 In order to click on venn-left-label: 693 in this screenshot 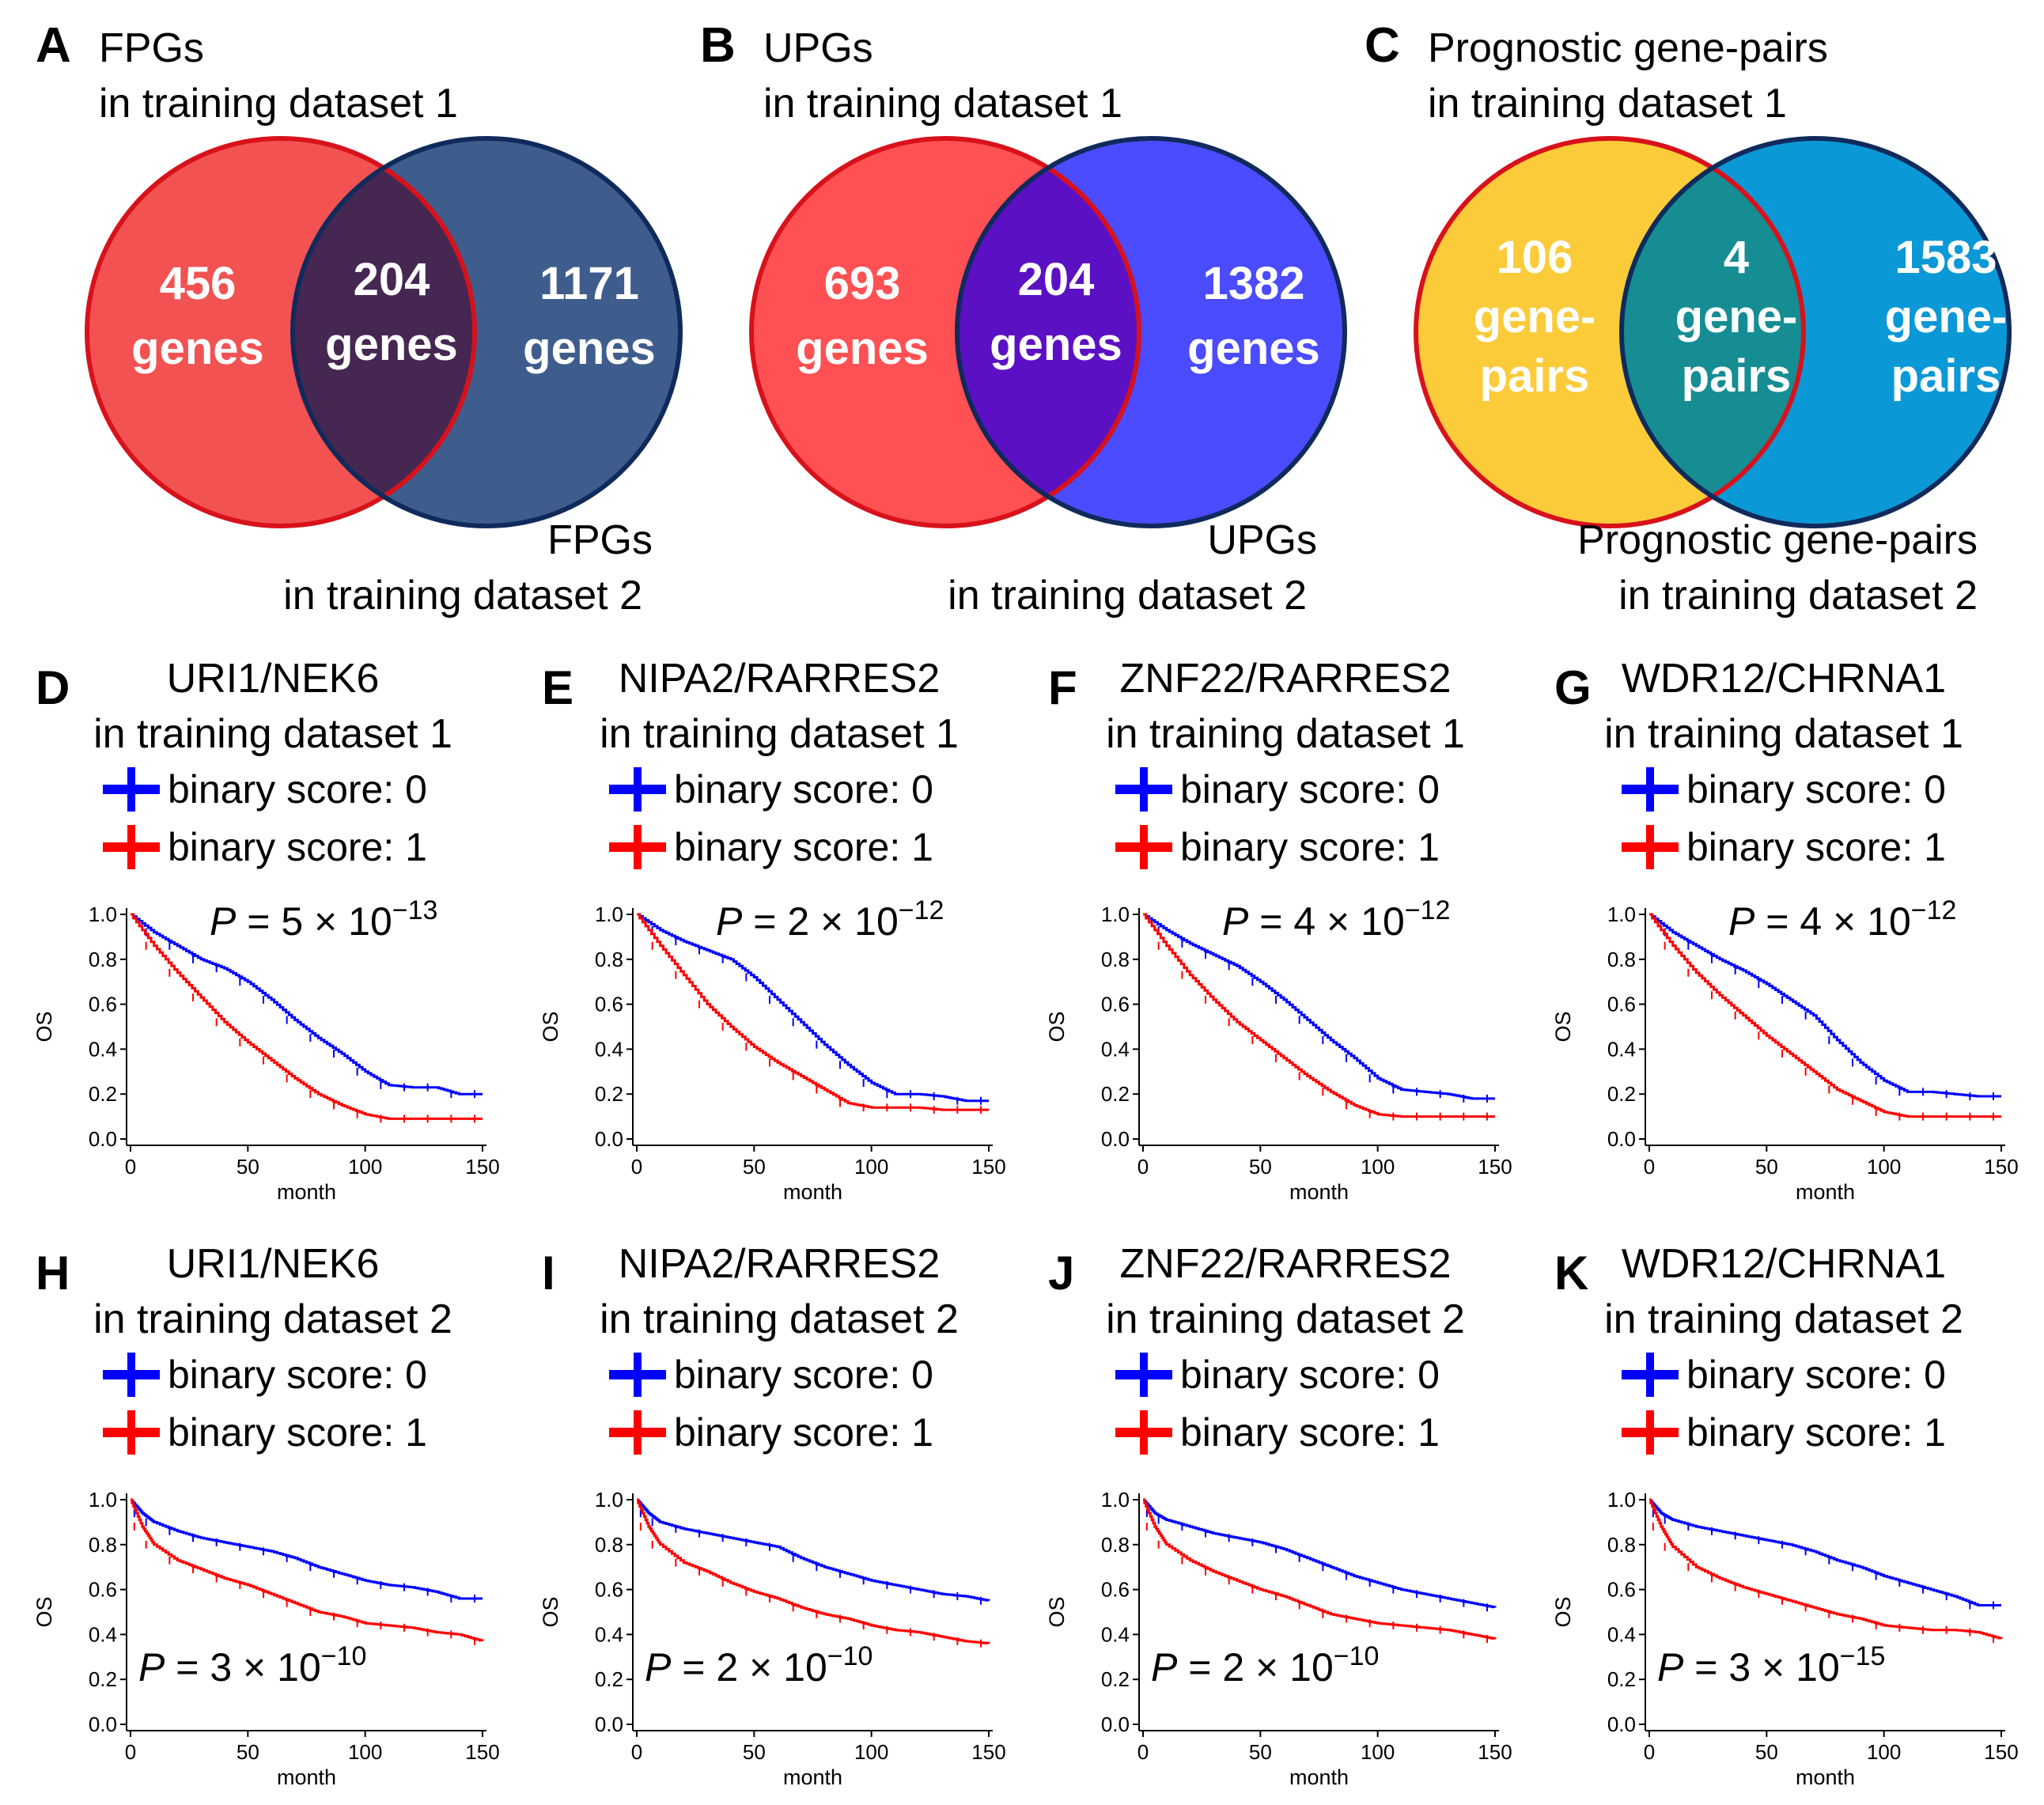, I will do `click(862, 284)`.